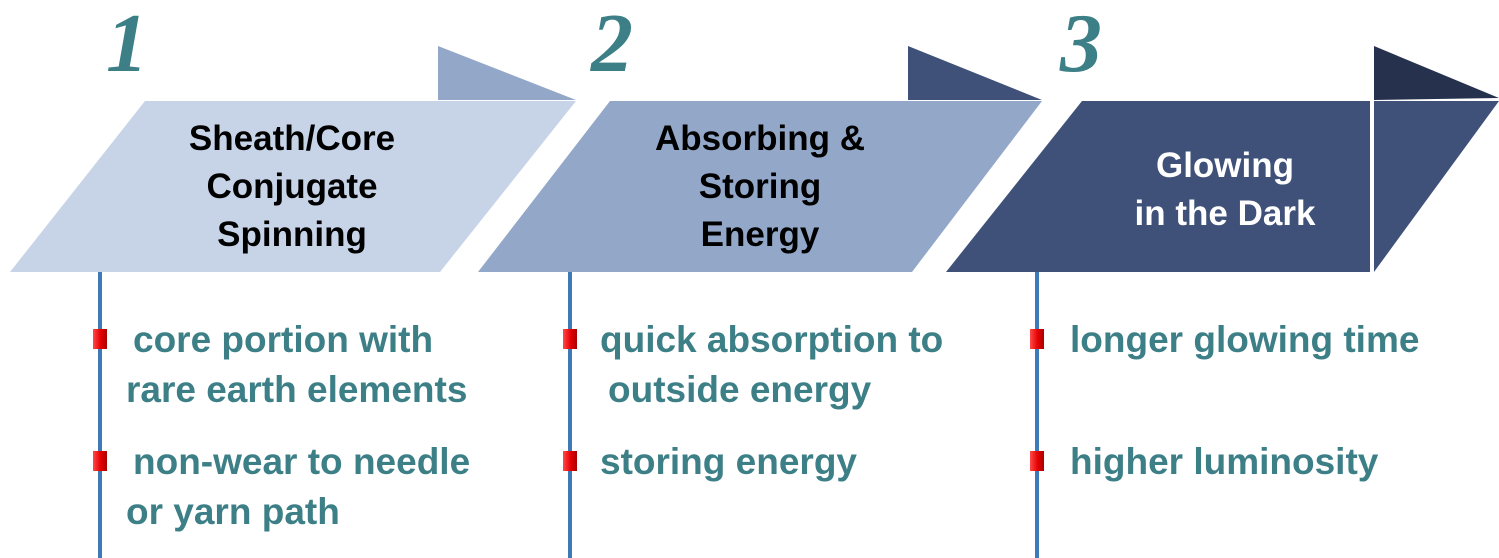 This screenshot has width=1499, height=558. I want to click on step-3-bullet-2: higher luminosity, so click(1224, 462).